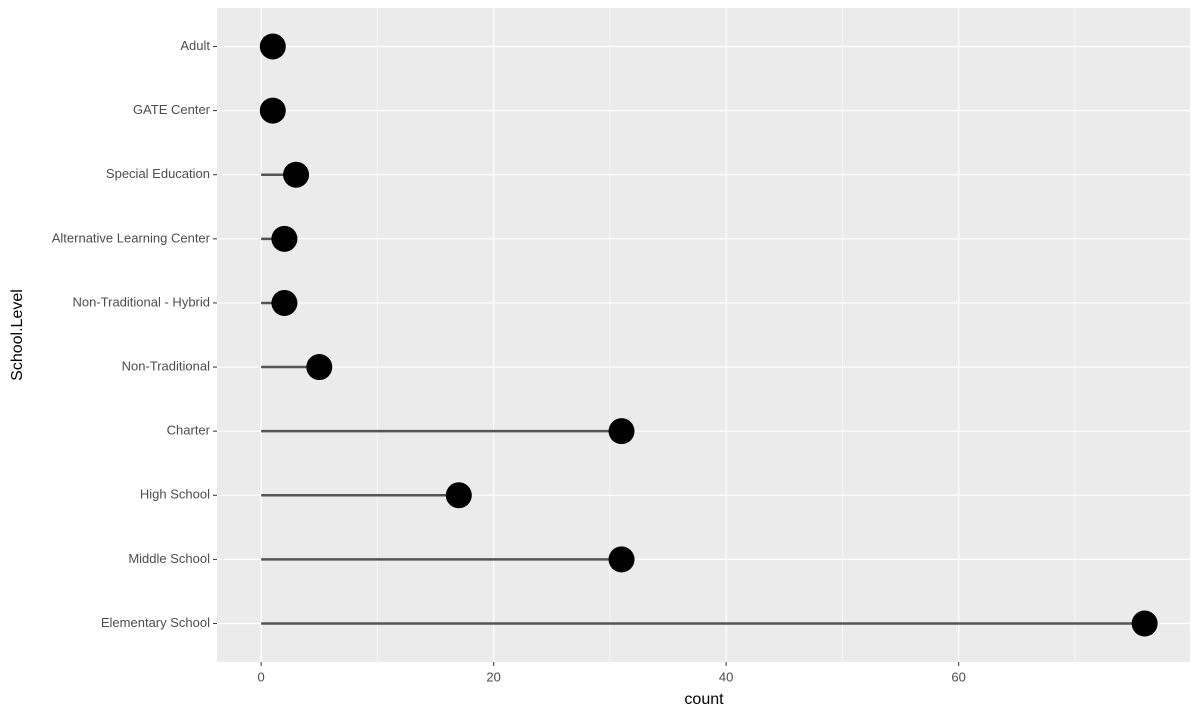  What do you see at coordinates (195, 45) in the screenshot?
I see `y-tick-label: Adult` at bounding box center [195, 45].